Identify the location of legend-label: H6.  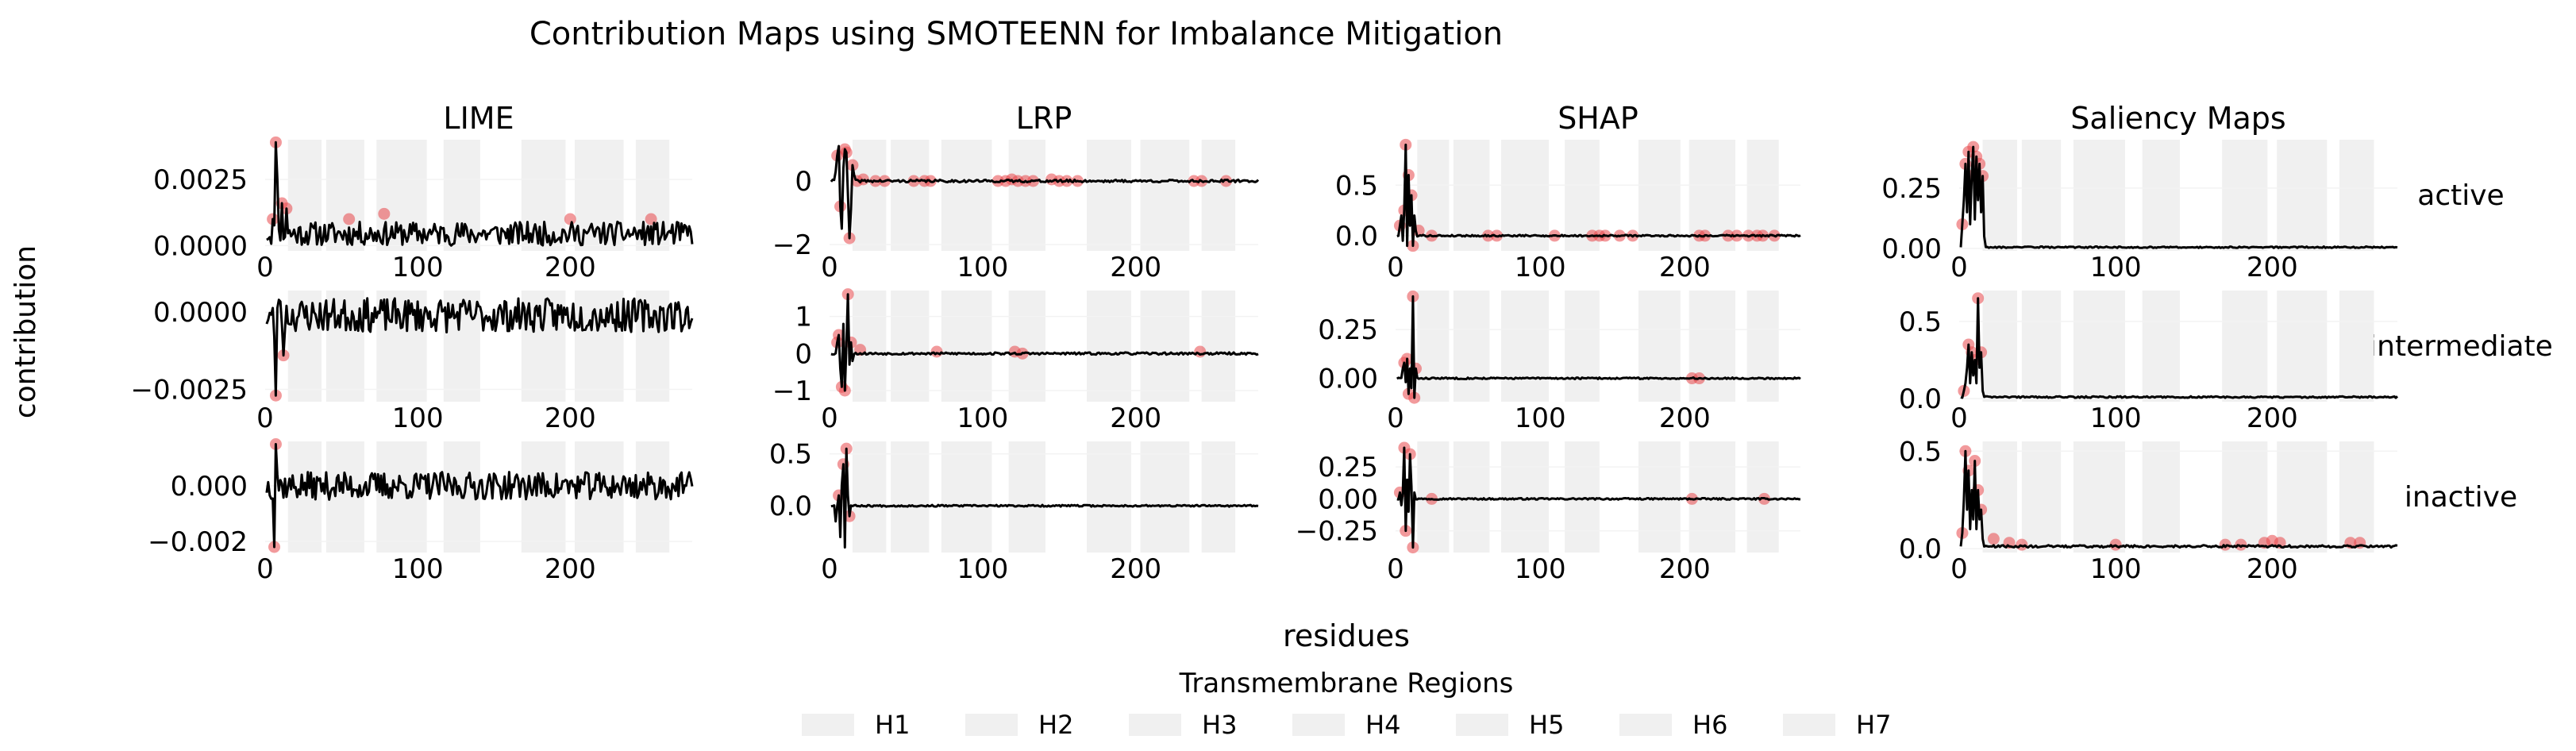
(1709, 725).